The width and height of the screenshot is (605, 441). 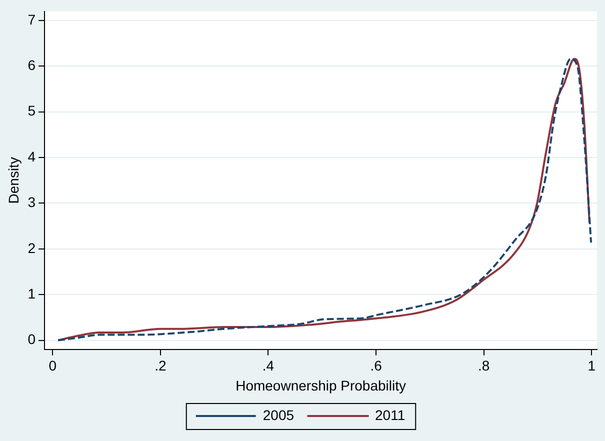 I want to click on y-tick-label: 2, so click(x=32, y=248).